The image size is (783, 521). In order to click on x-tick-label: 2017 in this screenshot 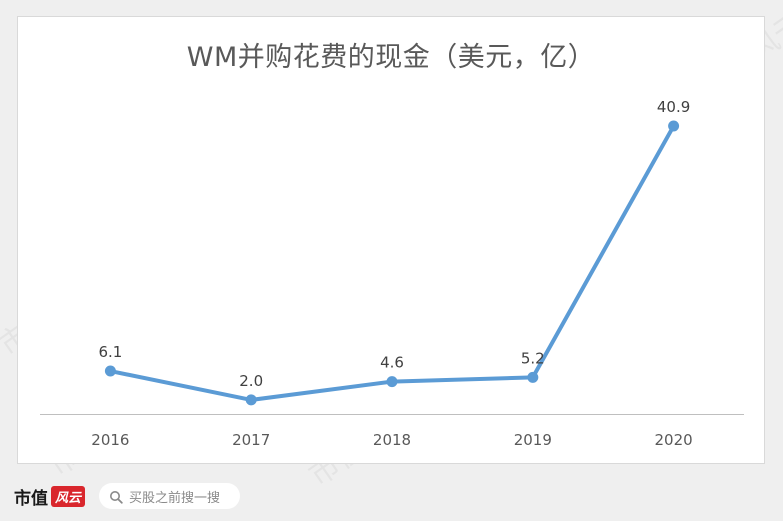, I will do `click(251, 440)`.